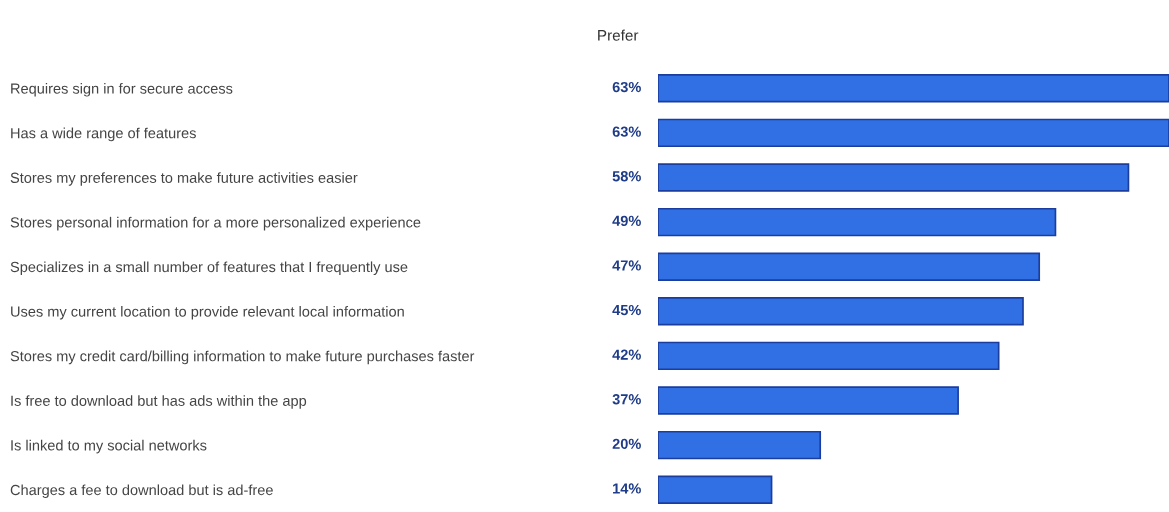 The height and width of the screenshot is (512, 1169). I want to click on y-tick-label: Stores personal information for a more personalized experience, so click(215, 223).